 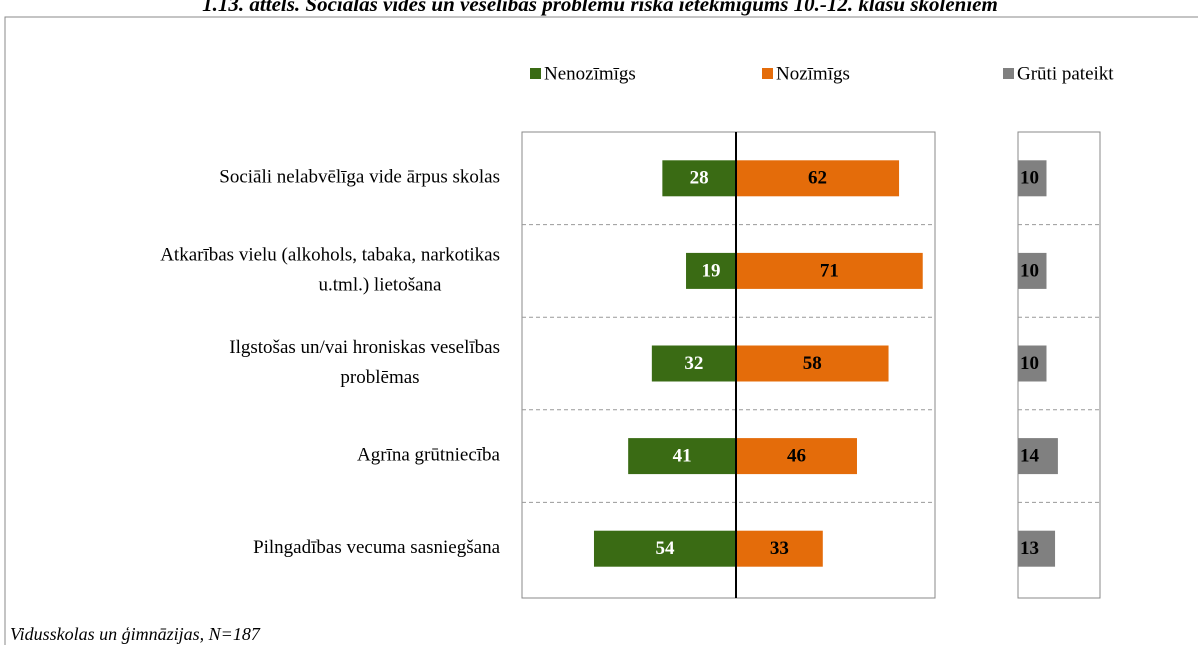 I want to click on value-label: 32, so click(x=693, y=363).